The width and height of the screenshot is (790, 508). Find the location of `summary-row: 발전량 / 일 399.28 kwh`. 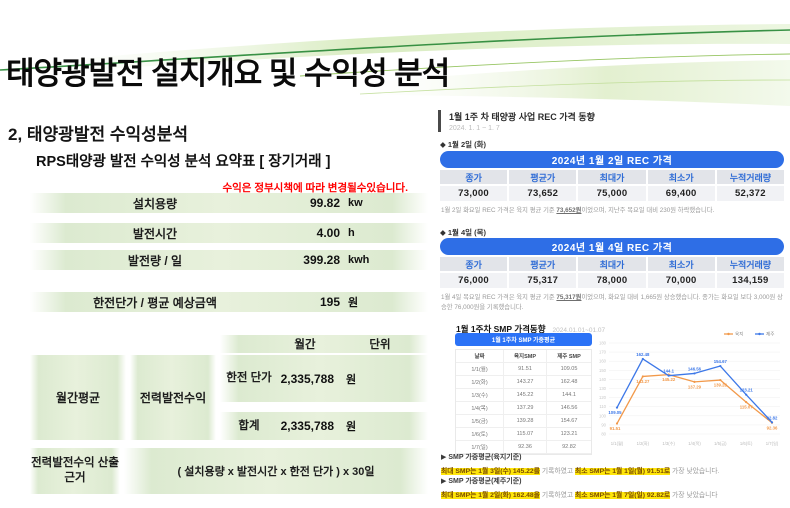

summary-row: 발전량 / 일 399.28 kwh is located at coordinates (229, 260).